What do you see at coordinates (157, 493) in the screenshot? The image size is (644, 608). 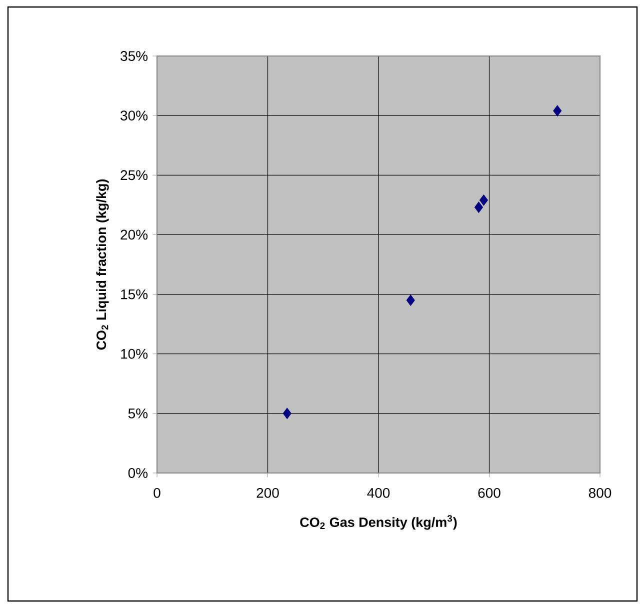 I see `x-tick-label: 0` at bounding box center [157, 493].